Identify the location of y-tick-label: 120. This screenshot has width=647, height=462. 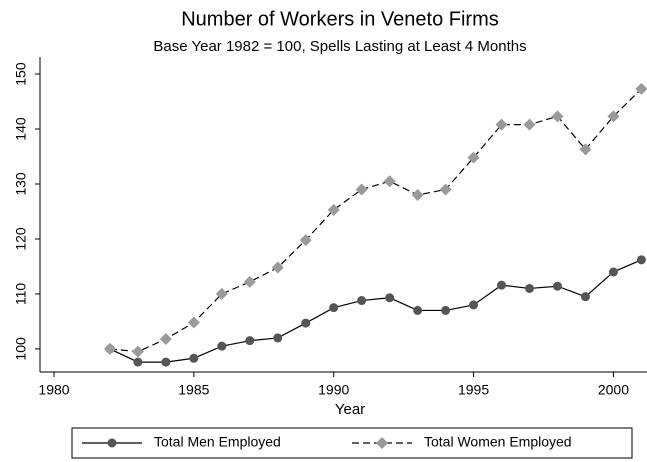
(21, 239).